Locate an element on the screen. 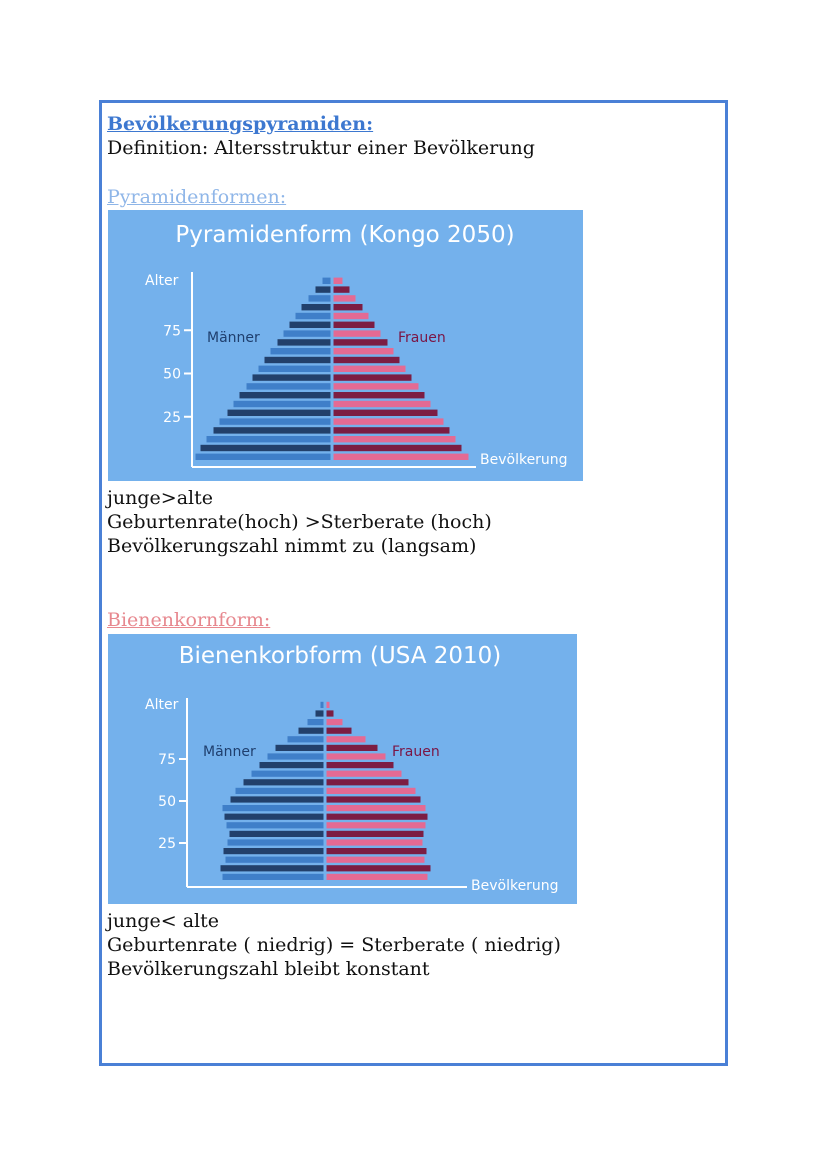 This screenshot has height=1169, width=828. section-heading-pyramid: Pyramidenformen: is located at coordinates (197, 197).